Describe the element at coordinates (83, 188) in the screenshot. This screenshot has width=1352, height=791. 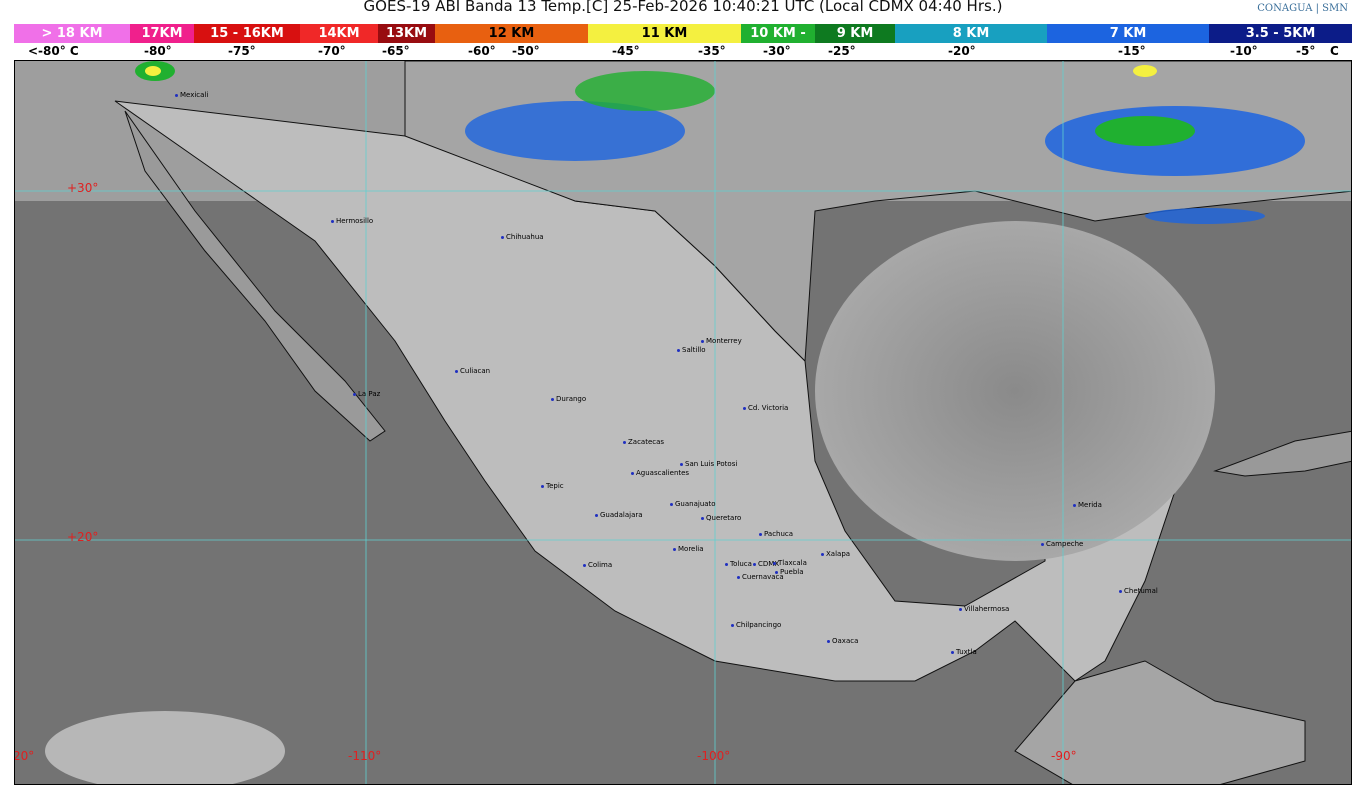
I see `lat-label-30: +30°` at that location.